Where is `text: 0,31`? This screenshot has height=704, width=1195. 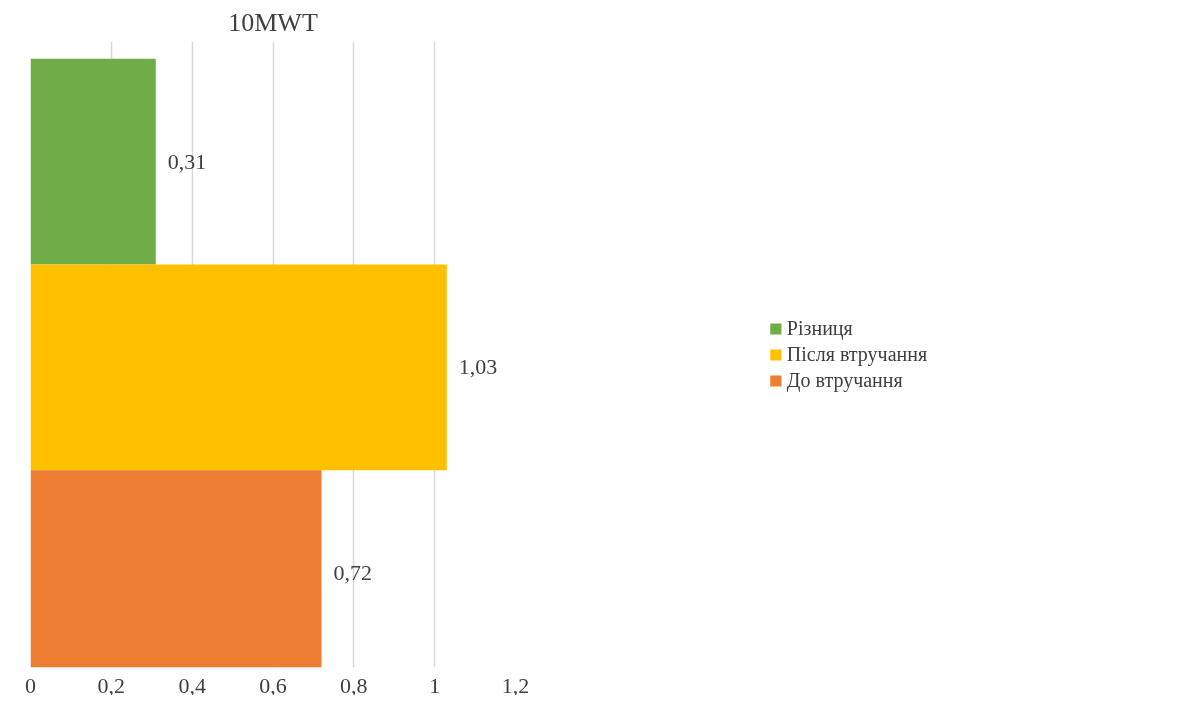
text: 0,31 is located at coordinates (187, 161).